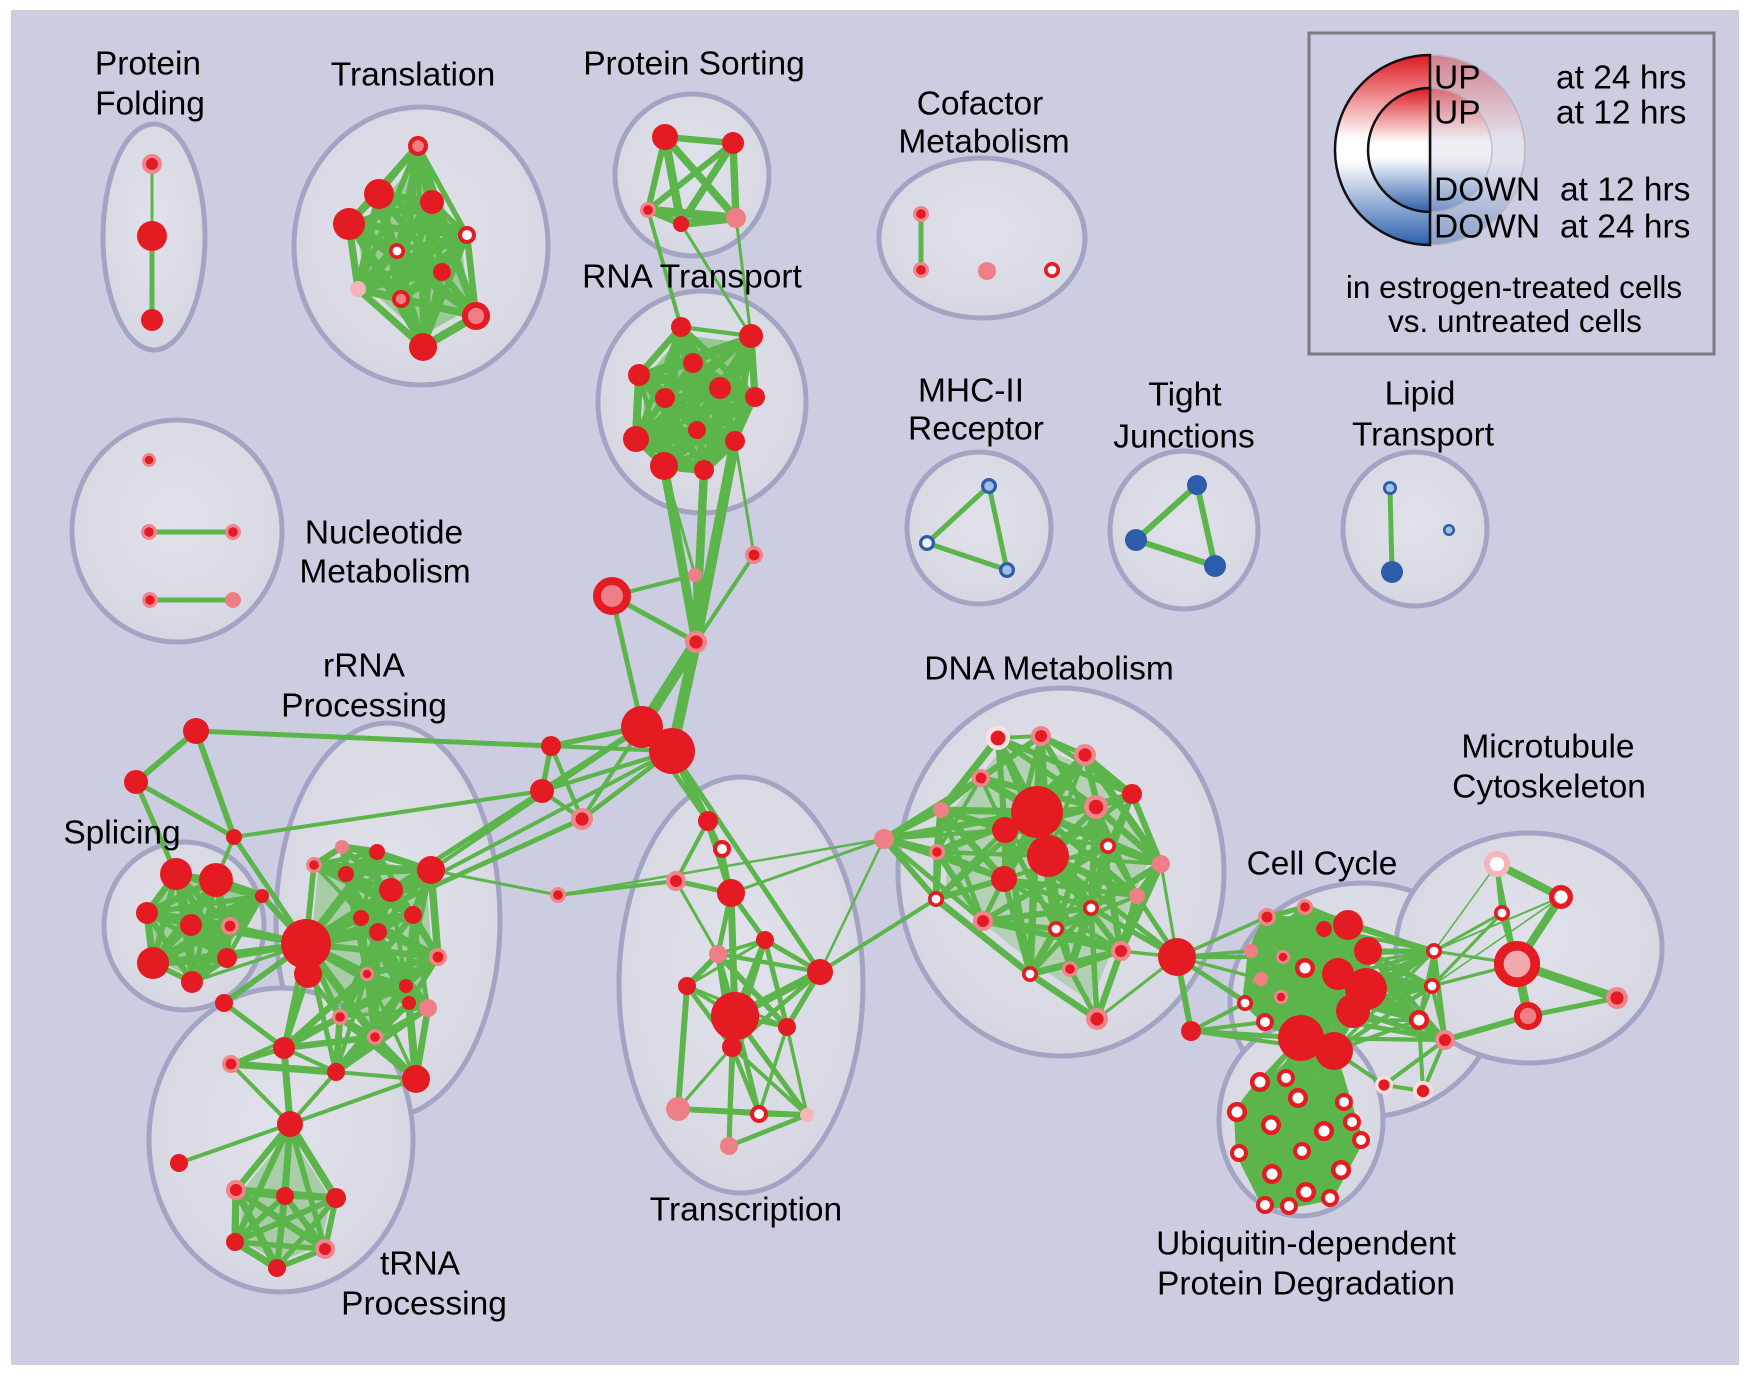 This screenshot has width=1750, height=1381. I want to click on svg-text: Cell Cycle, so click(1322, 864).